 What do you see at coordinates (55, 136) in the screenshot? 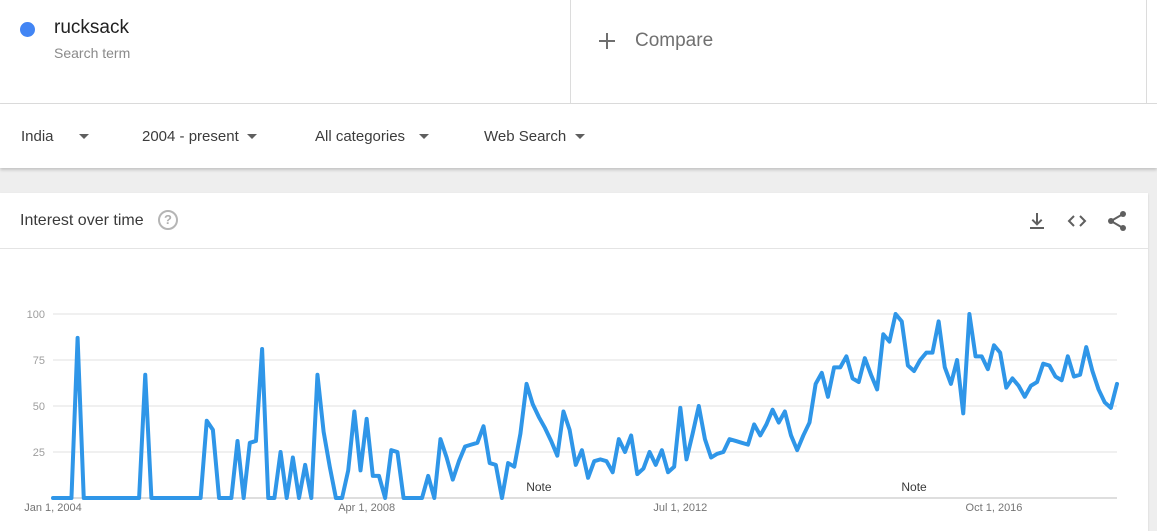
I see `region-filter: India` at bounding box center [55, 136].